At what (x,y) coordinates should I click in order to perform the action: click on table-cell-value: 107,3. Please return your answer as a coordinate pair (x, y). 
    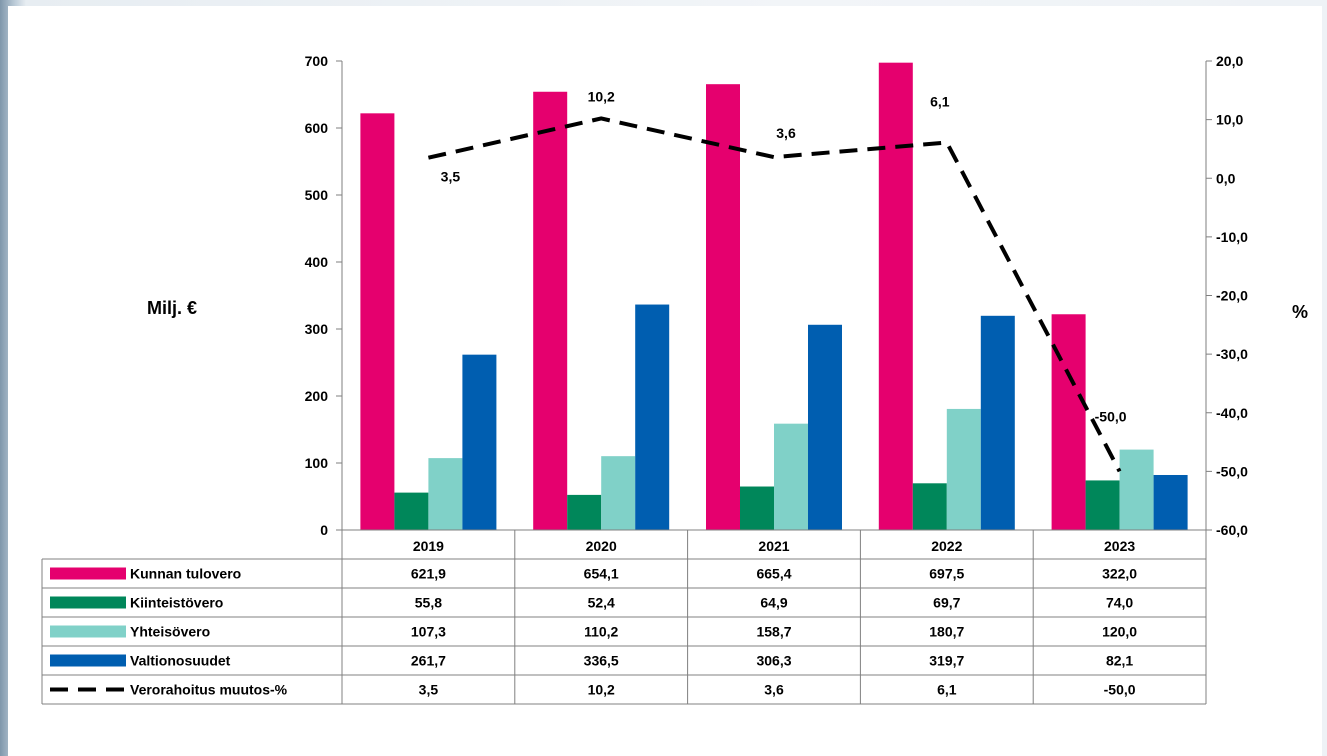
    Looking at the image, I should click on (428, 632).